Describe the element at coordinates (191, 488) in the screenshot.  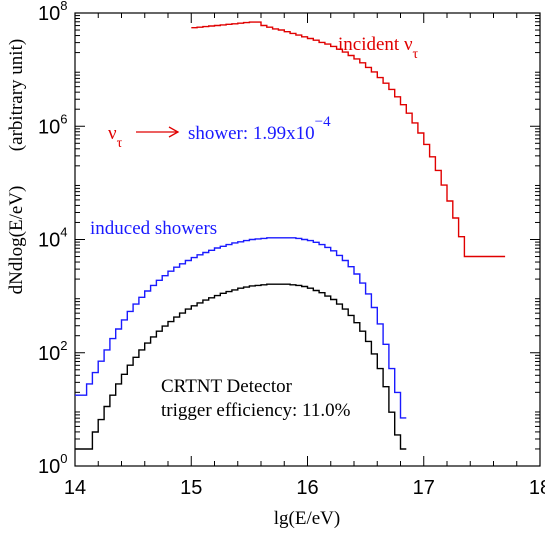
I see `x-tick-label: 15` at that location.